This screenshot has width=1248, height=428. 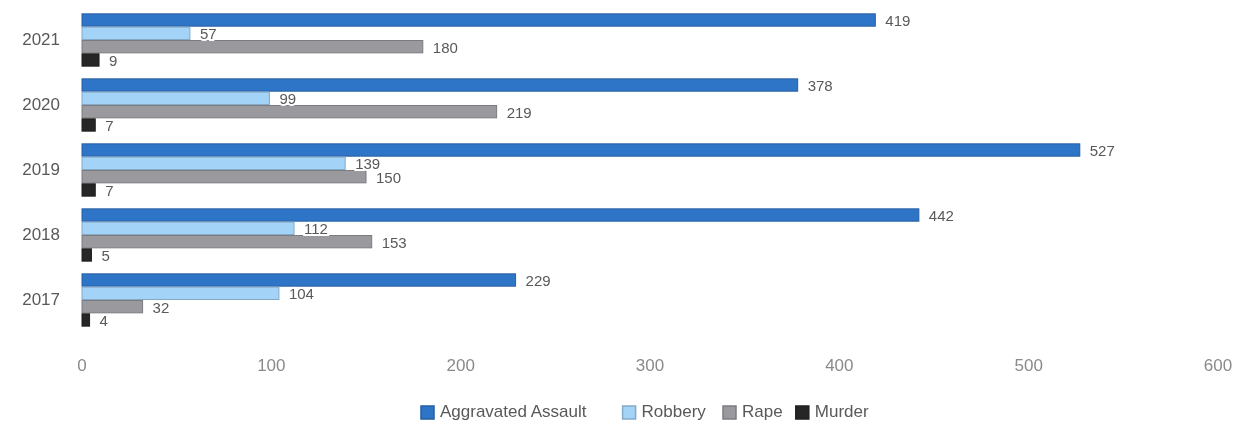 I want to click on x-tick-label: 200, so click(x=460, y=365).